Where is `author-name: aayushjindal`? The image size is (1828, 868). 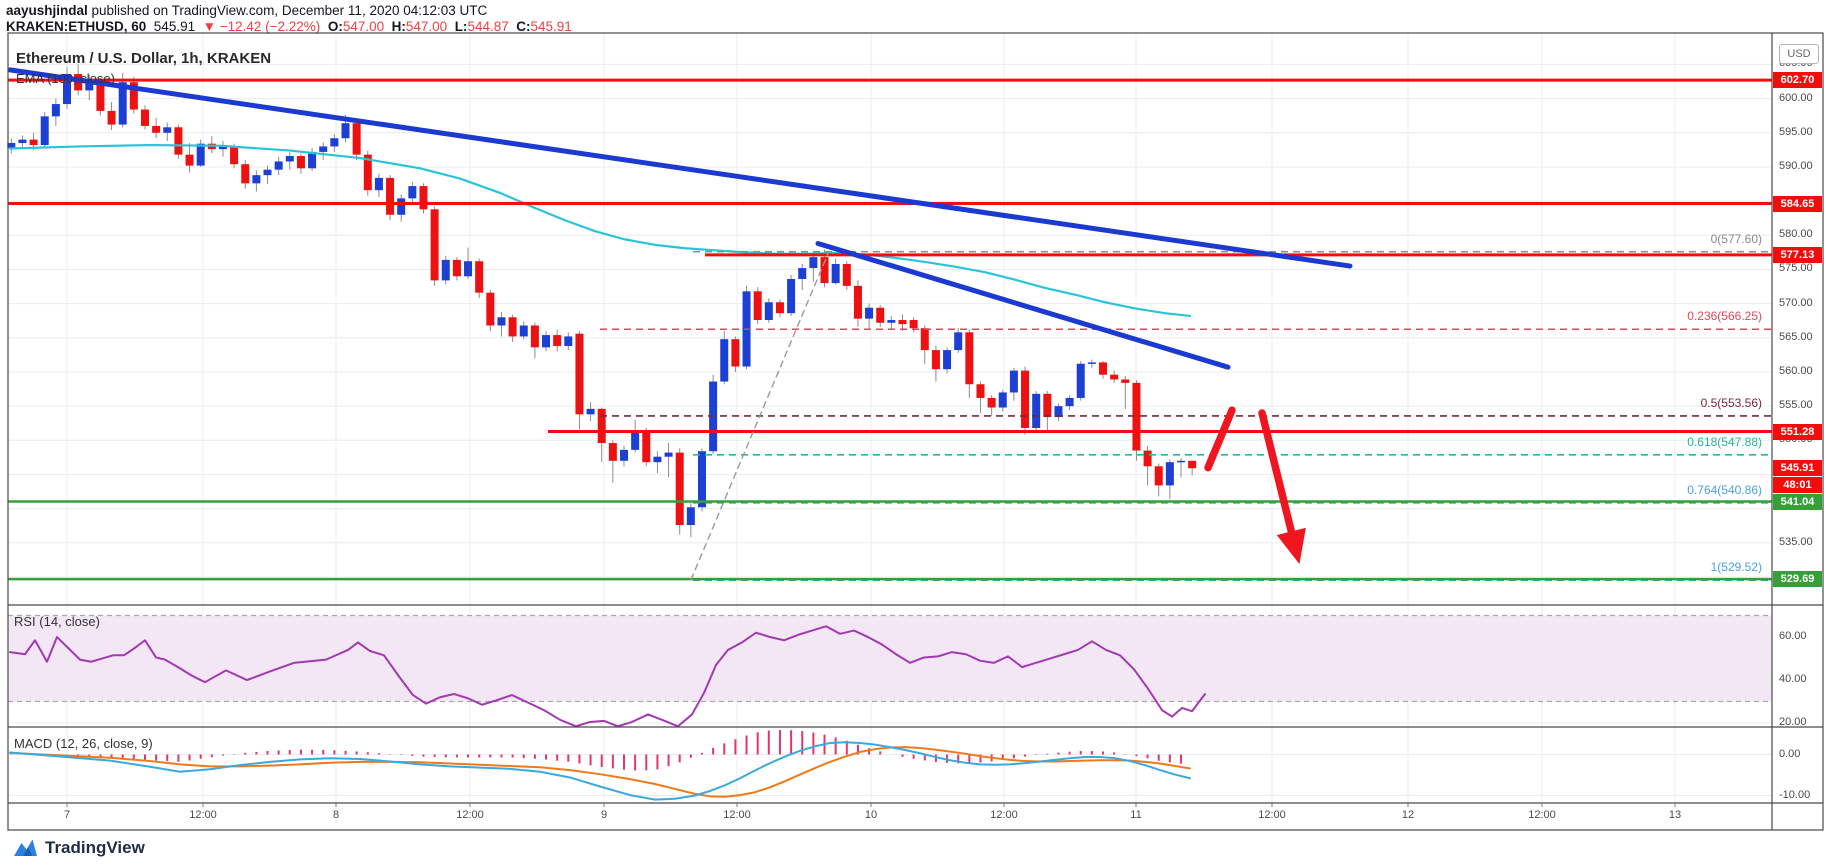
author-name: aayushjindal is located at coordinates (47, 10).